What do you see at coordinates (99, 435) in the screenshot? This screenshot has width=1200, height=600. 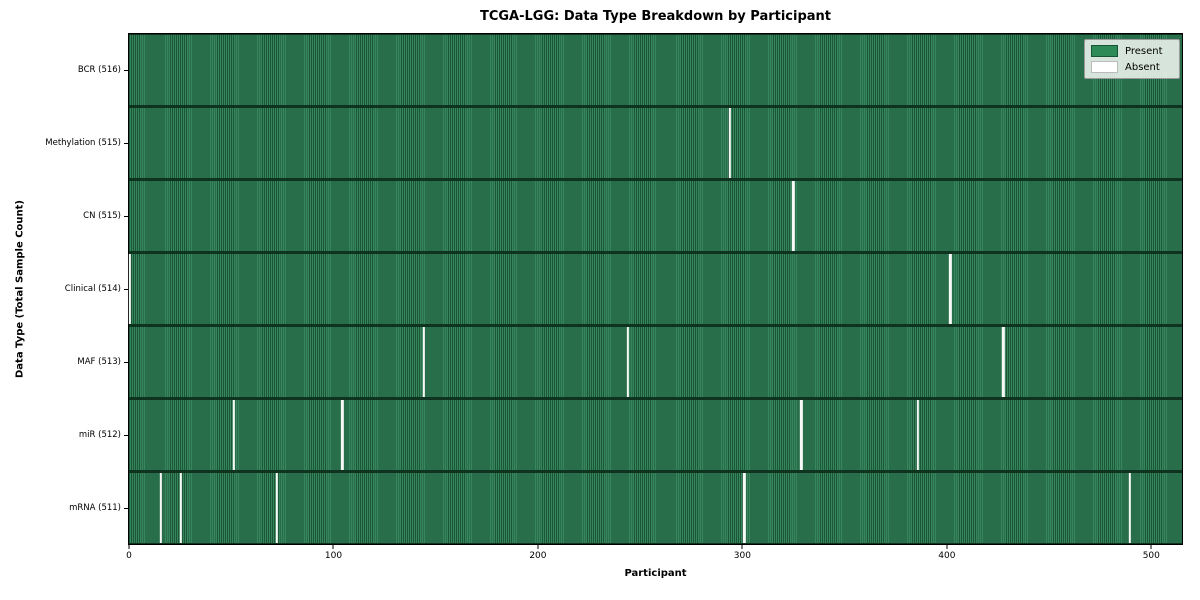 I see `y-tick-label-miR: miR (512)` at bounding box center [99, 435].